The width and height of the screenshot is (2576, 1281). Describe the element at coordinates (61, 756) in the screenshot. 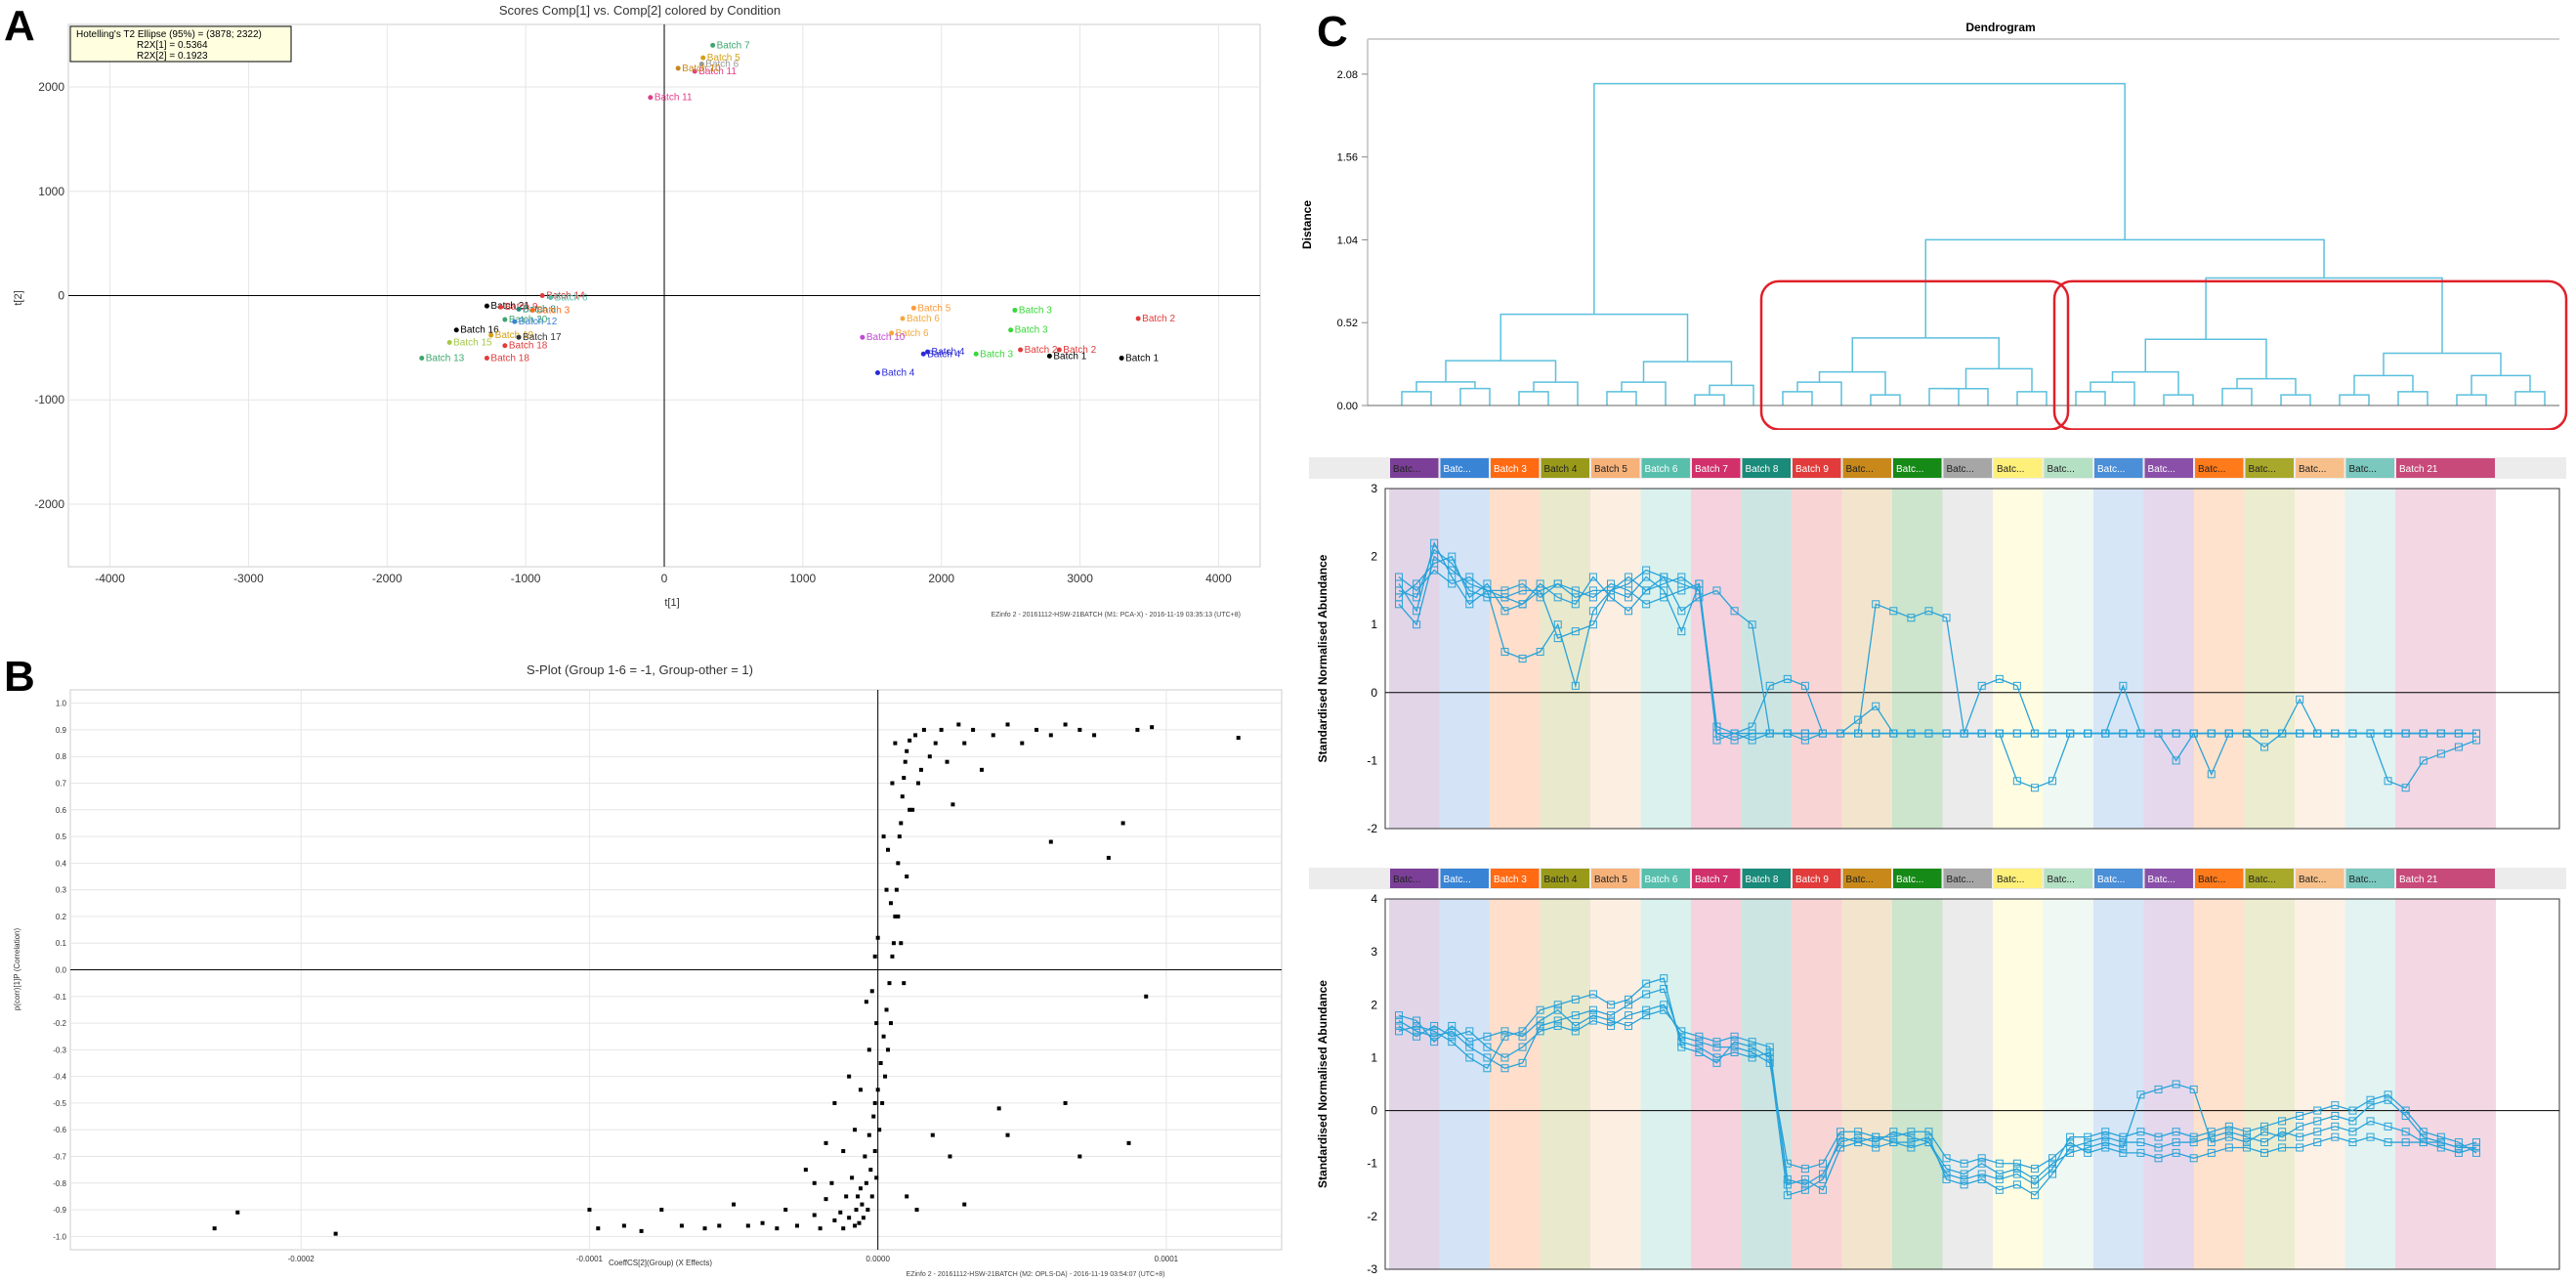

I see `y-tick-label: 0.8` at that location.